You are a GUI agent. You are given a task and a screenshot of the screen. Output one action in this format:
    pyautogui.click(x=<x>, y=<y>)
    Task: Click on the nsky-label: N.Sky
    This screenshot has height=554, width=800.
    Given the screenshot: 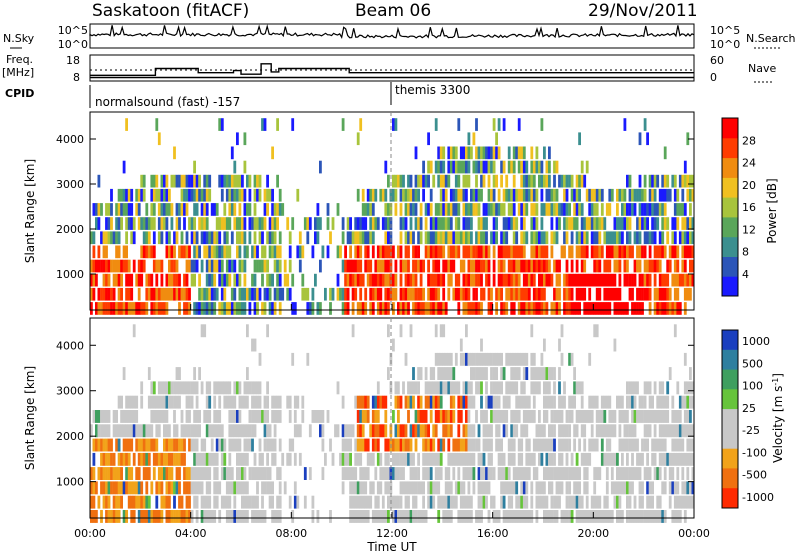 What is the action you would take?
    pyautogui.click(x=19, y=38)
    